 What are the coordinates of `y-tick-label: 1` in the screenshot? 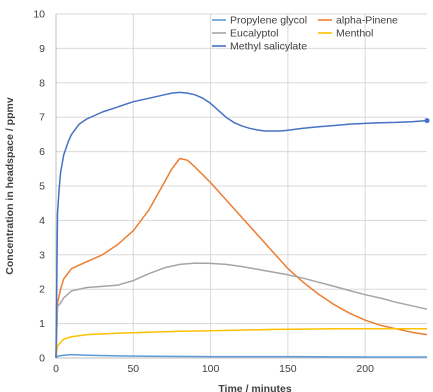 It's located at (42, 324).